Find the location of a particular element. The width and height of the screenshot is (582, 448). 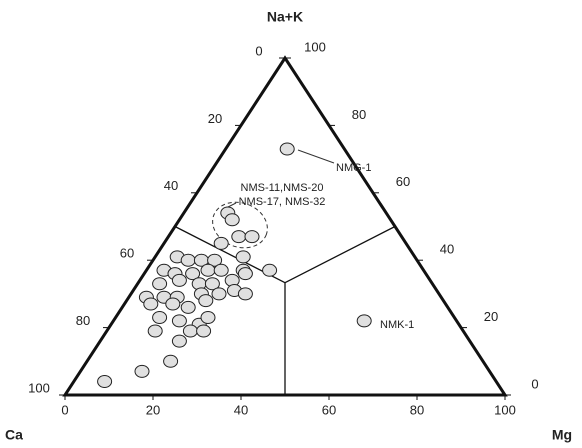

ca-tick-label: 20 is located at coordinates (215, 118).